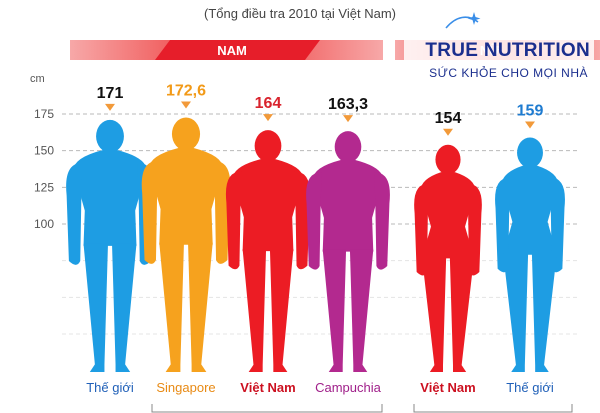  What do you see at coordinates (268, 103) in the screenshot?
I see `value-label: 164` at bounding box center [268, 103].